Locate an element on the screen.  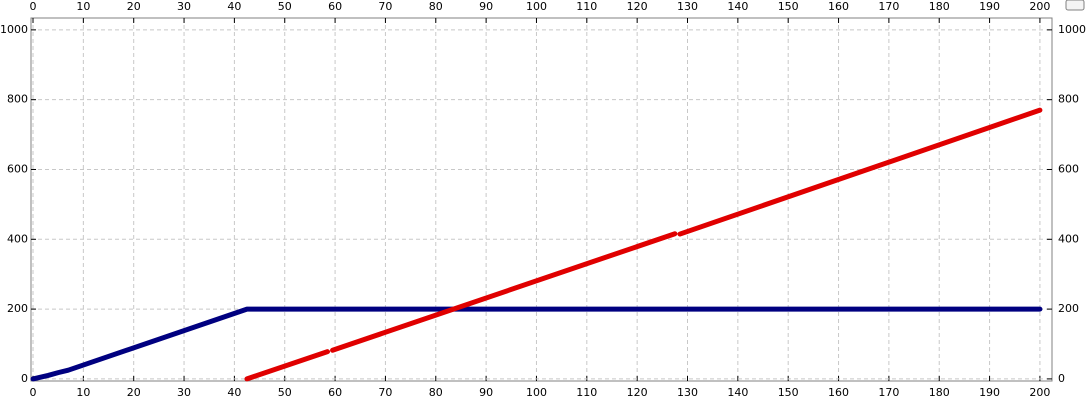
y-tick-label: 1000 is located at coordinates (14, 29).